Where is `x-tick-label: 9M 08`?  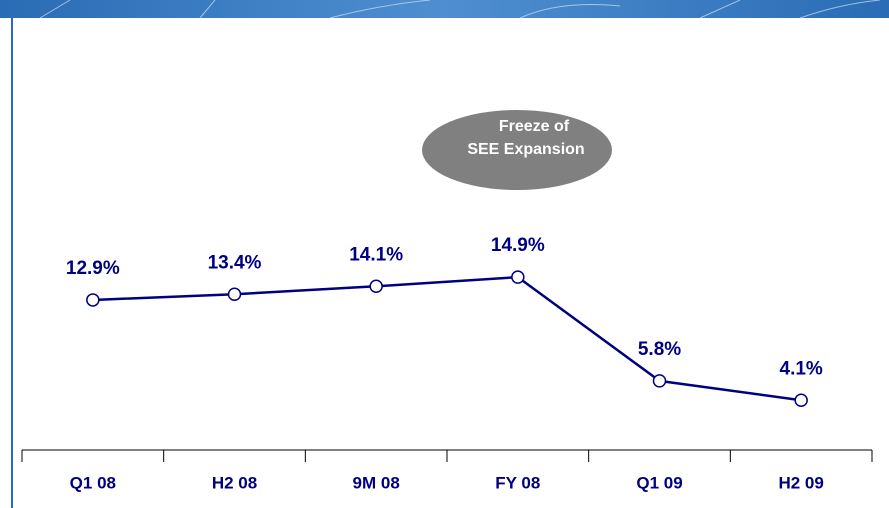 x-tick-label: 9M 08 is located at coordinates (376, 482).